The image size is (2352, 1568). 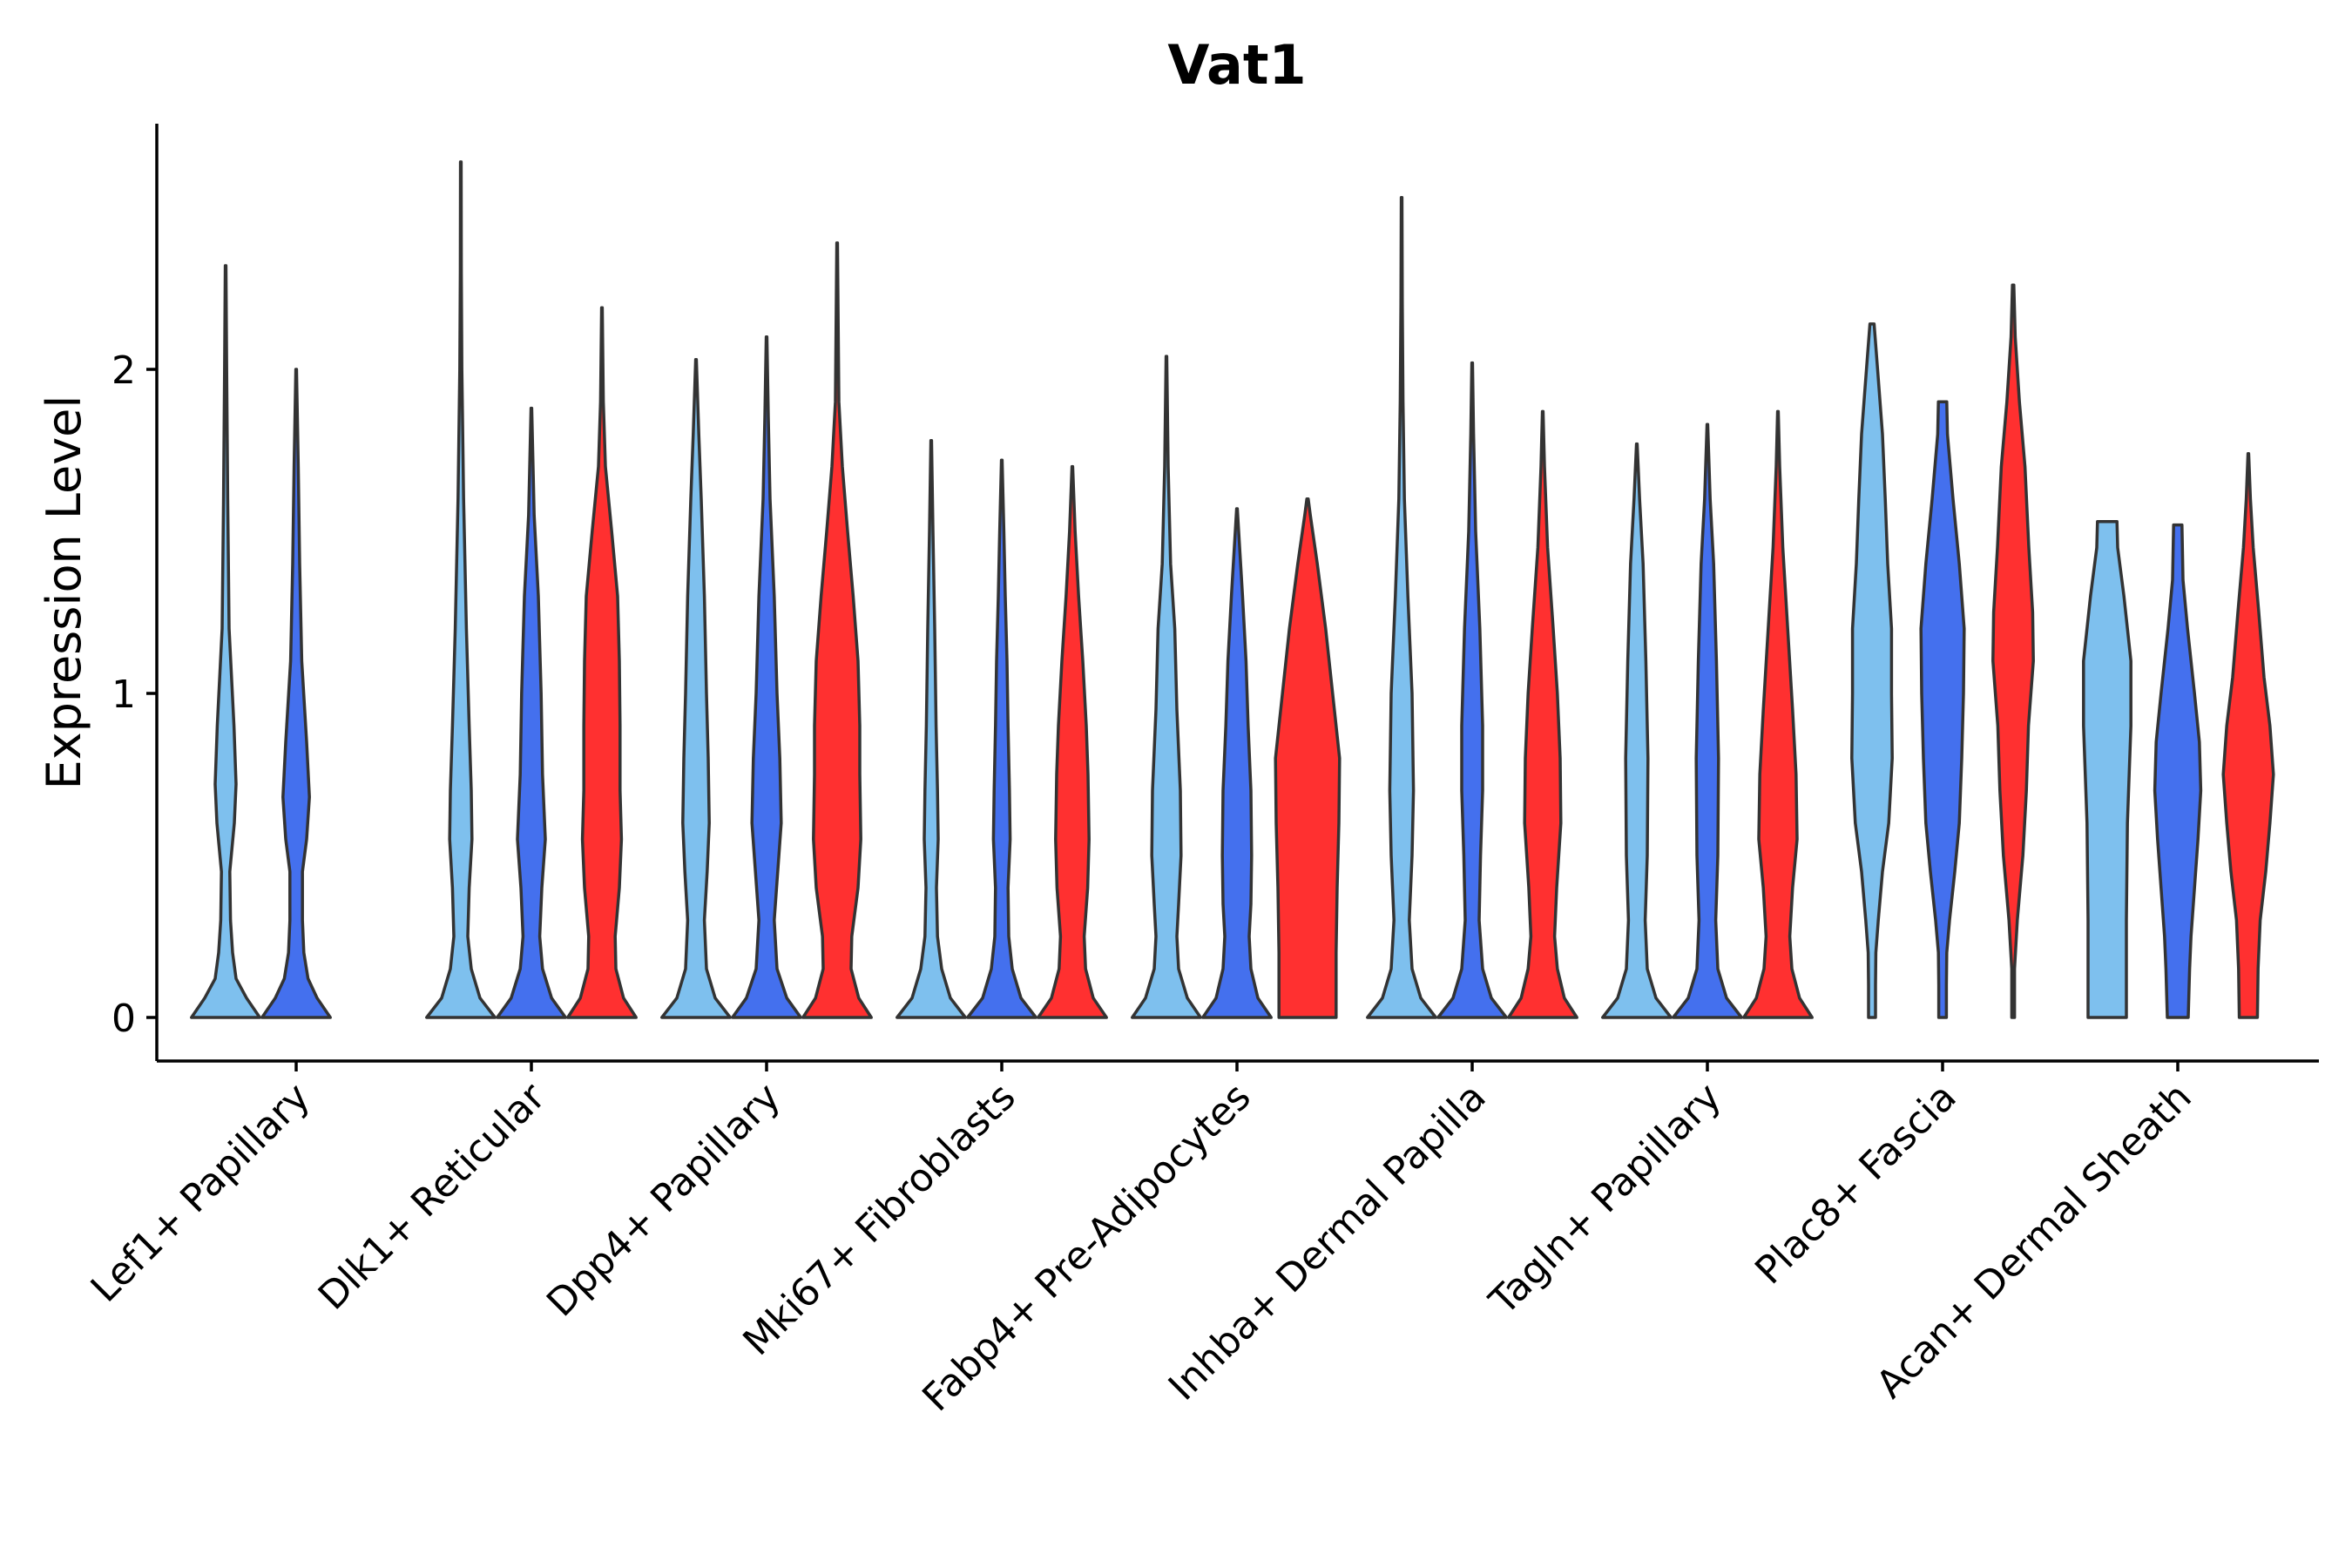 I want to click on x-tick-label-plac8-fascia: Plac8+ Fascia, so click(x=1856, y=1184).